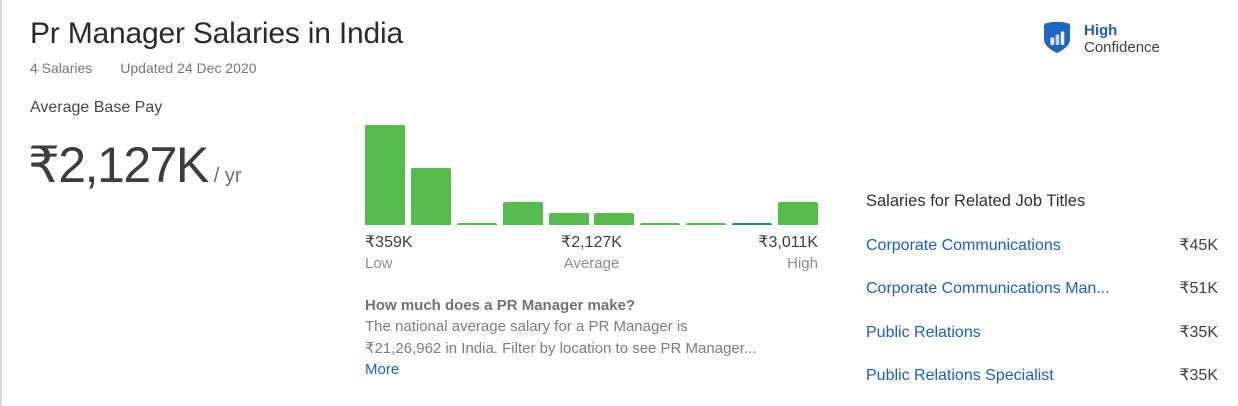 The width and height of the screenshot is (1238, 406). I want to click on related-job-row: Corporate Communications ₹45K, so click(1042, 245).